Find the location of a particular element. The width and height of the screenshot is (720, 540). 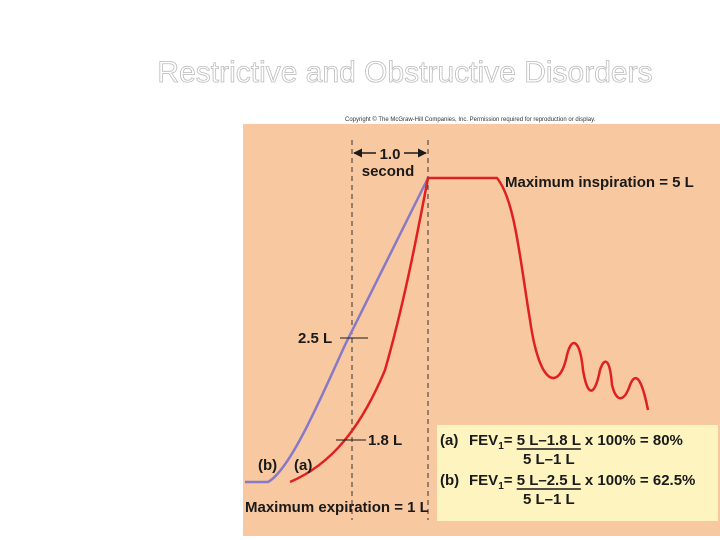

marker-a: 1.8 L is located at coordinates (385, 440).